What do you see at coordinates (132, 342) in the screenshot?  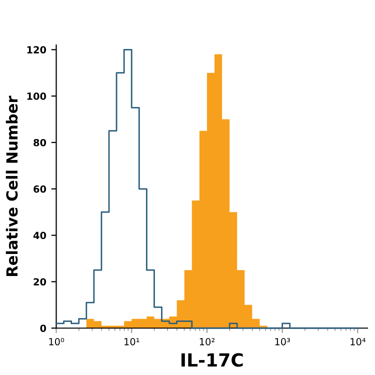 I see `x-tick-label: 10¹` at bounding box center [132, 342].